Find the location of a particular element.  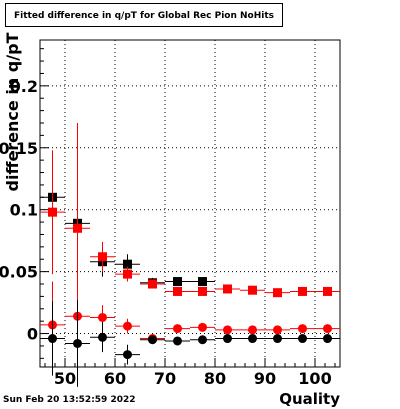

x-axis-label: Quality is located at coordinates (309, 399).